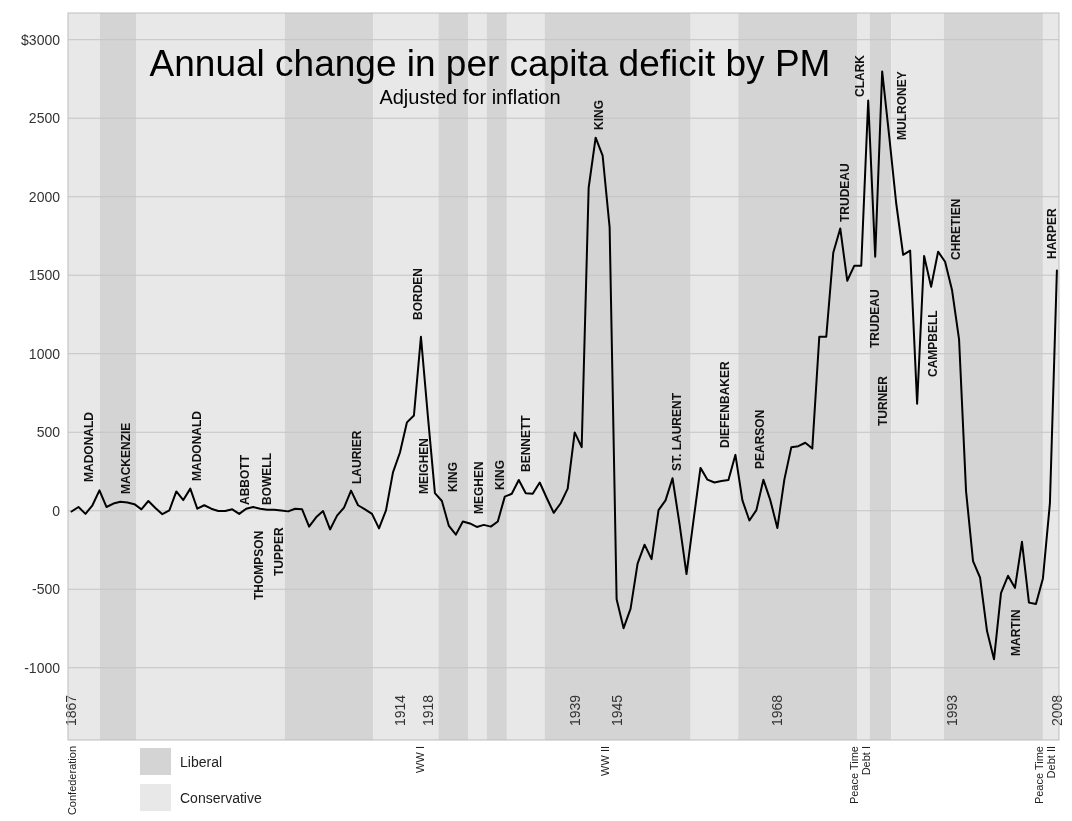 This screenshot has width=1072, height=821. Describe the element at coordinates (419, 759) in the screenshot. I see `text: WW I` at that location.